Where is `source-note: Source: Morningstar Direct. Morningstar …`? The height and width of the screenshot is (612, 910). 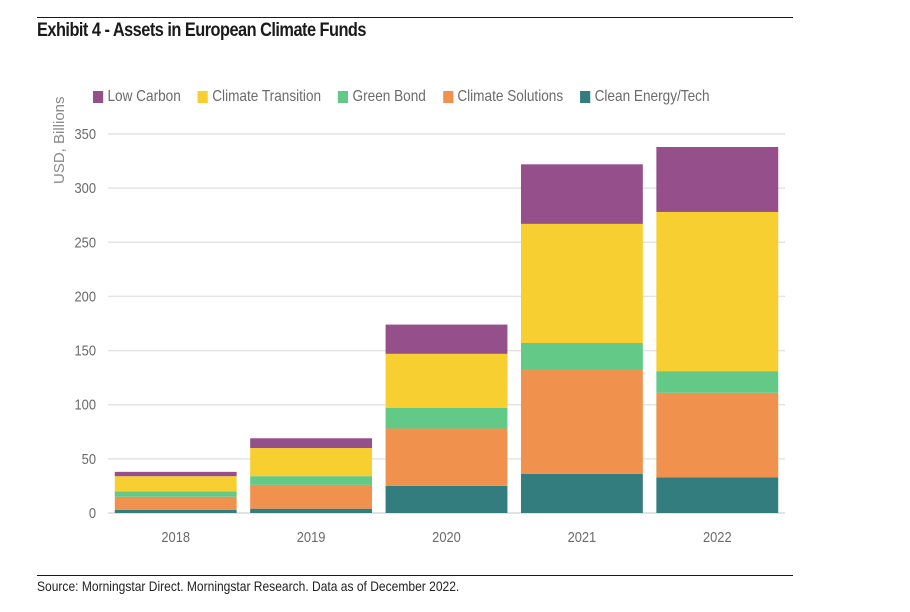
source-note: Source: Morningstar Direct. Morningstar … is located at coordinates (248, 586).